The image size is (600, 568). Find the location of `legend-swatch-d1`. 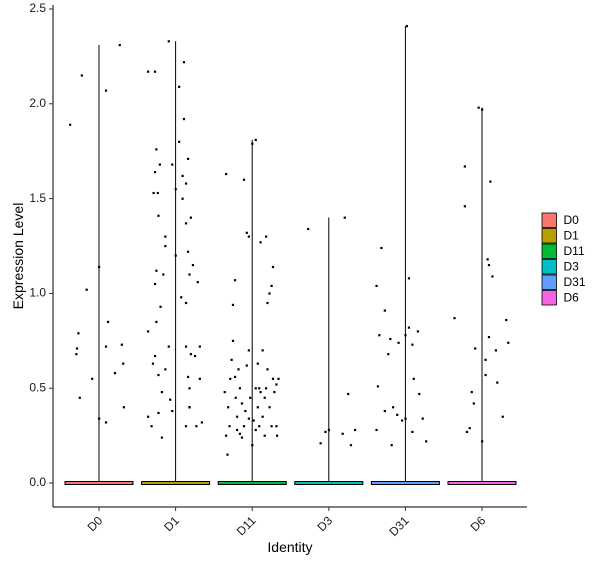

legend-swatch-d1 is located at coordinates (549, 236).